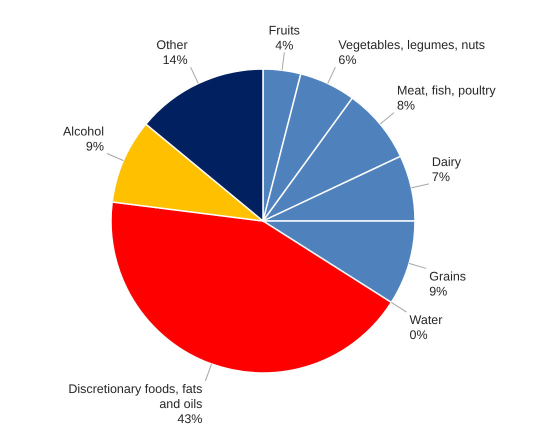 Image resolution: width=552 pixels, height=434 pixels. What do you see at coordinates (419, 335) in the screenshot?
I see `text: 0%` at bounding box center [419, 335].